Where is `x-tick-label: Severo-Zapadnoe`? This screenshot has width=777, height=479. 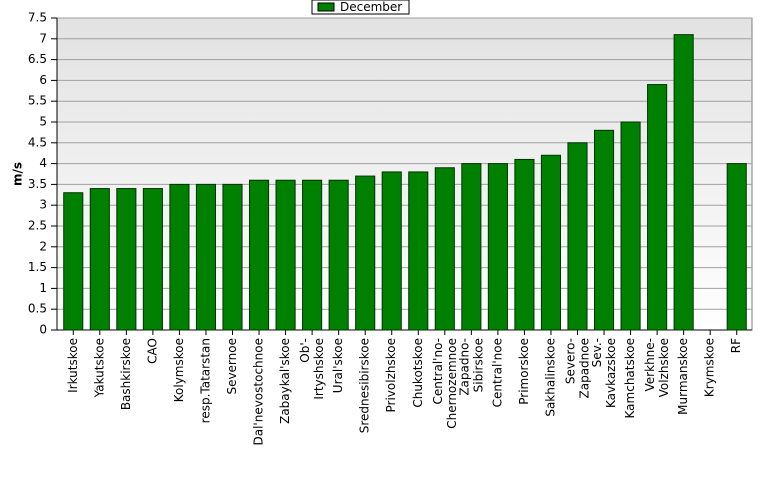 x-tick-label: Severo-Zapadnoe is located at coordinates (577, 368).